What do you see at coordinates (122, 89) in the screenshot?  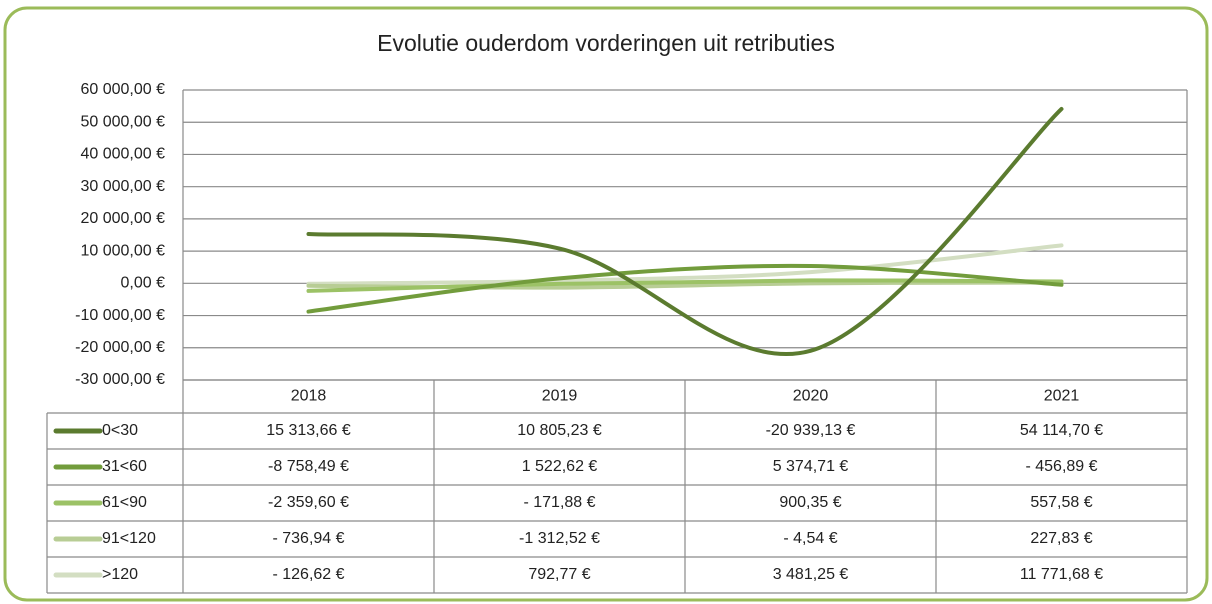 I see `y-tick-label: 60 000,00 €` at bounding box center [122, 89].